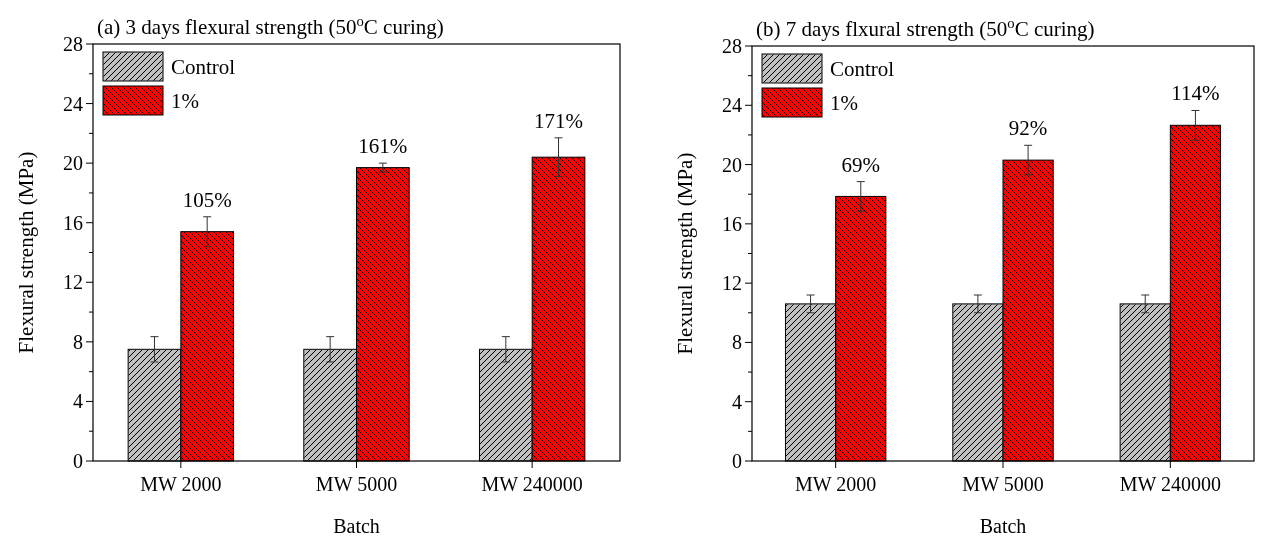 The image size is (1262, 542). Describe the element at coordinates (559, 120) in the screenshot. I see `annotation: 171%` at that location.